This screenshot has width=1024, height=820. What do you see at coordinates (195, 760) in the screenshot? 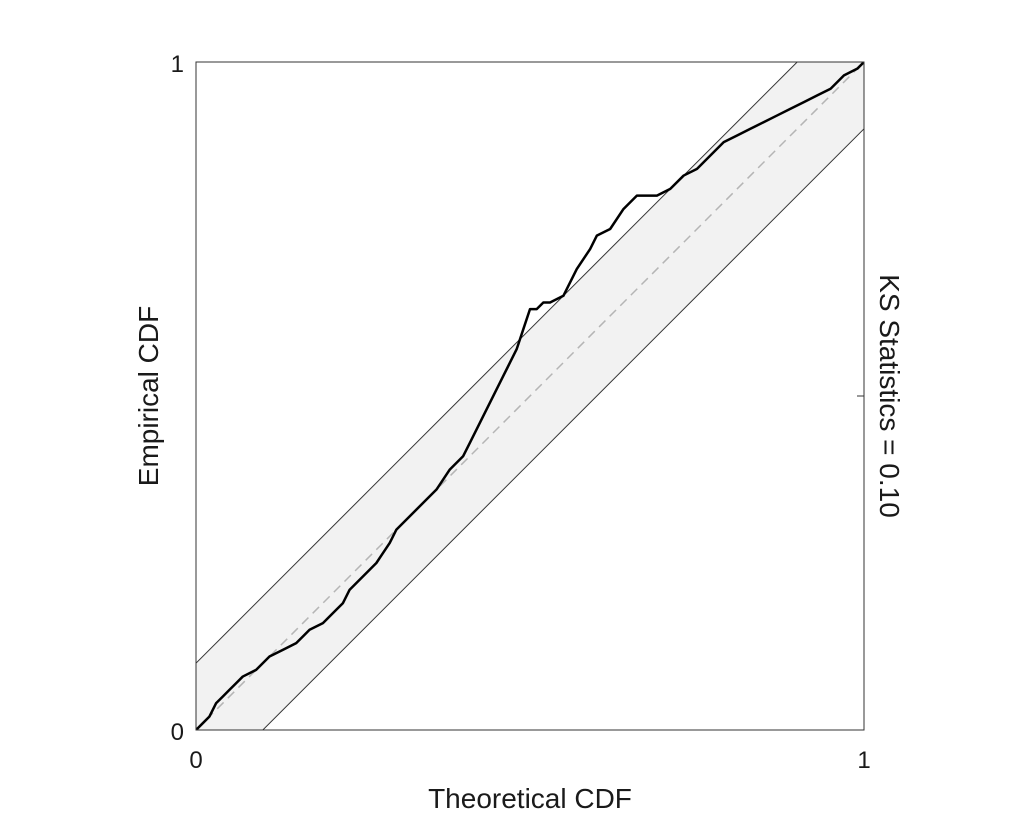
I see `x-tick-label-left: 0` at bounding box center [195, 760].